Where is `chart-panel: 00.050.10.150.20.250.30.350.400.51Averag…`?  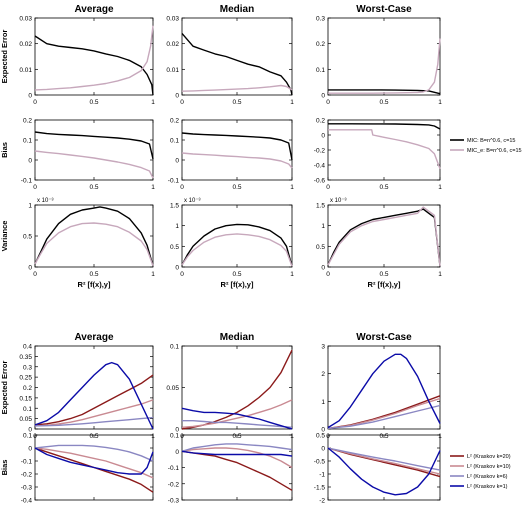 chart-panel: 00.050.10.150.20.250.30.350.400.51Averag… is located at coordinates (77, 386).